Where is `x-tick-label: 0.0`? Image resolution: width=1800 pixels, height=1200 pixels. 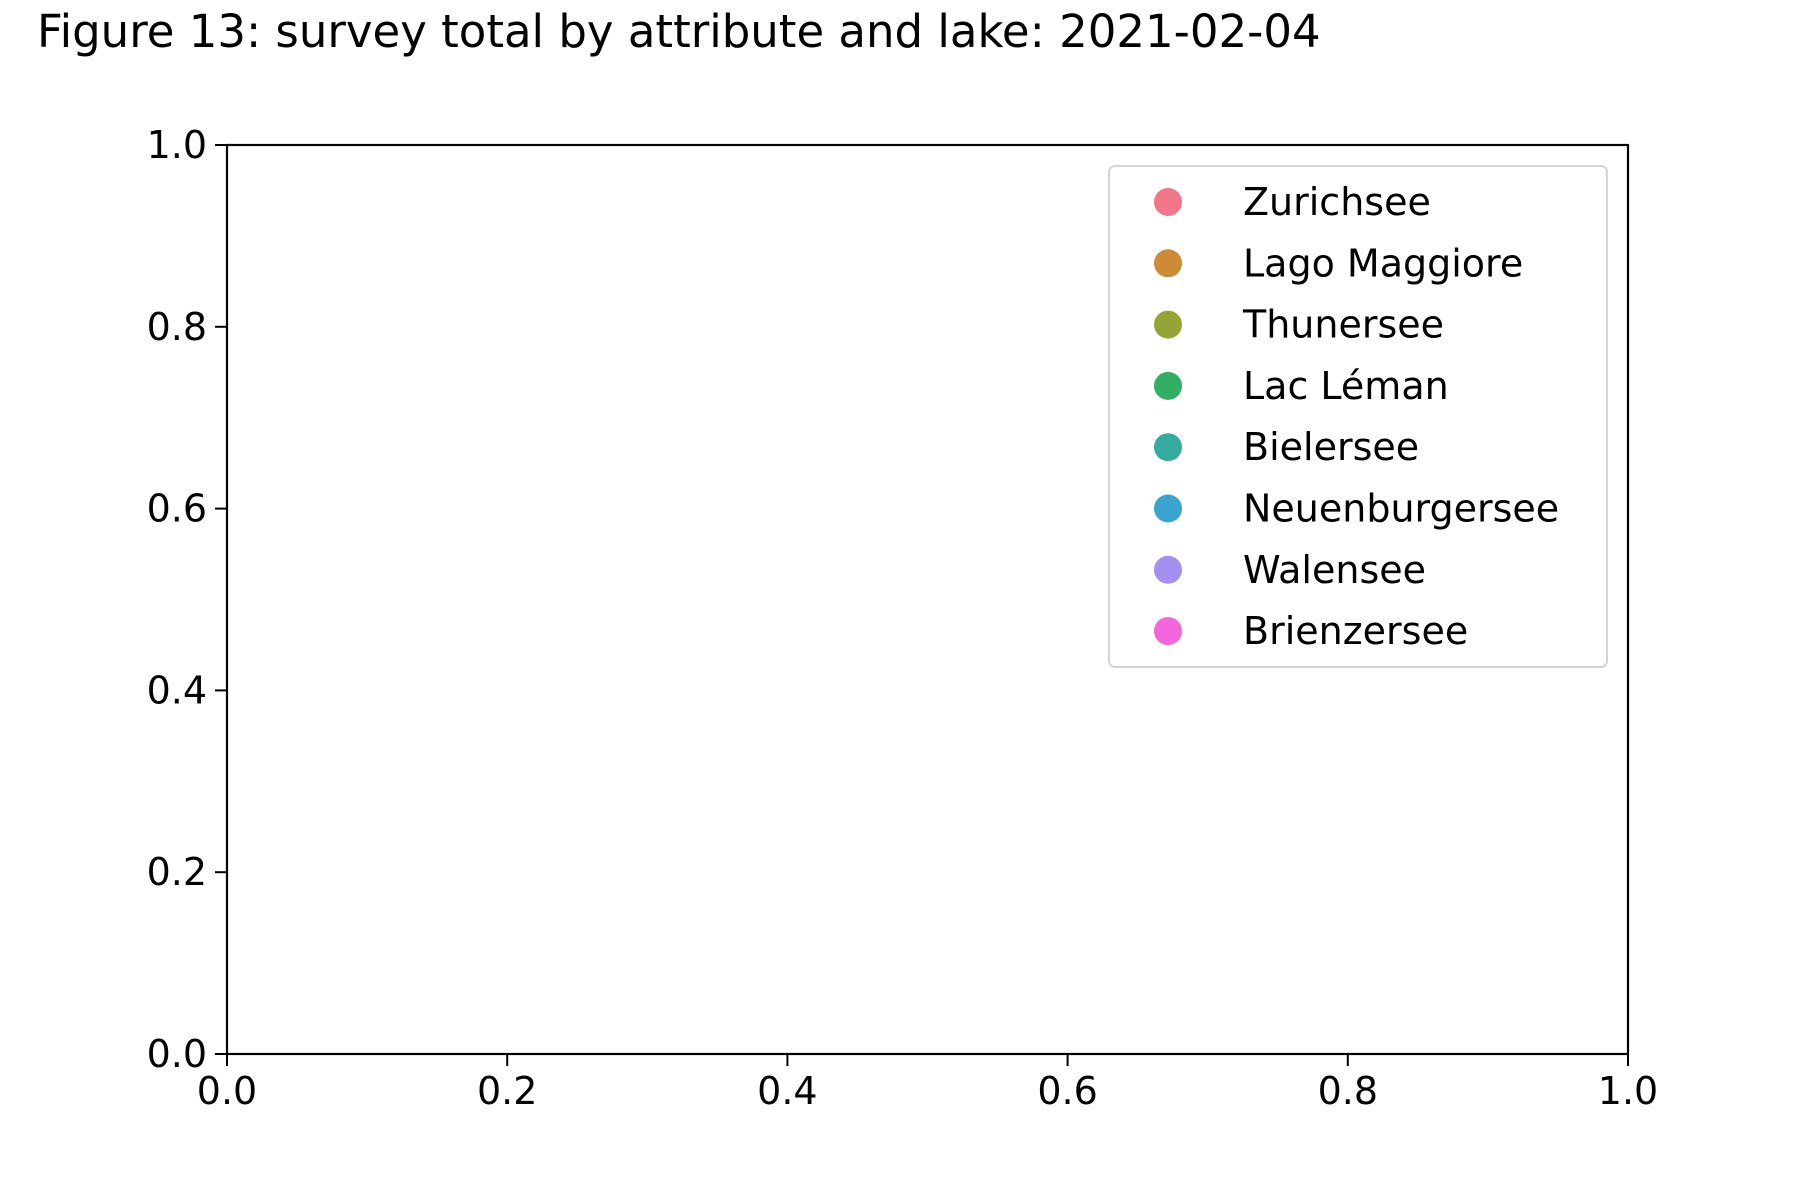 x-tick-label: 0.0 is located at coordinates (227, 1091).